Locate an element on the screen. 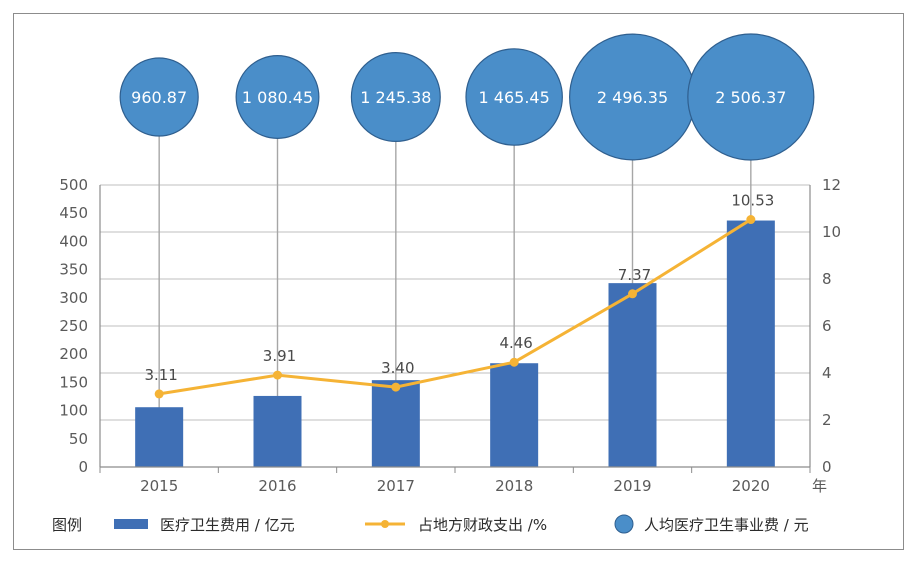 The width and height of the screenshot is (917, 565). right-tick-label: 6 is located at coordinates (827, 326).